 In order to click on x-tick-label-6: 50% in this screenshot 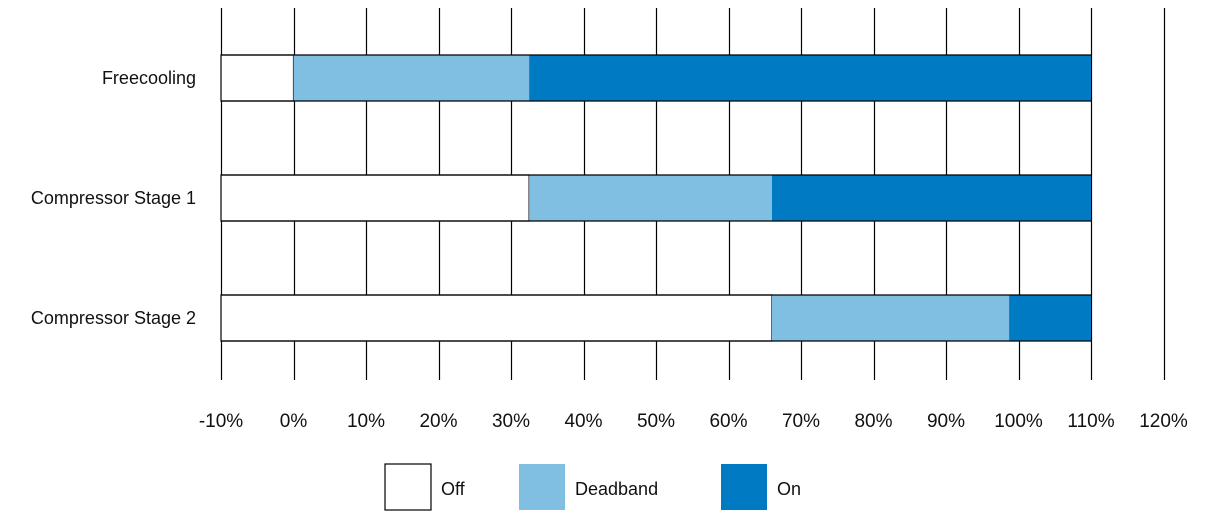, I will do `click(656, 421)`.